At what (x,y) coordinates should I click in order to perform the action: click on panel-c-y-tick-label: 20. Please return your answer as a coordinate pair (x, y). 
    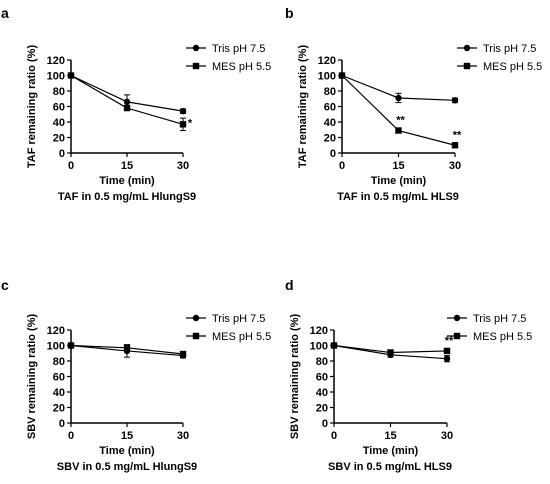
    Looking at the image, I should click on (59, 409).